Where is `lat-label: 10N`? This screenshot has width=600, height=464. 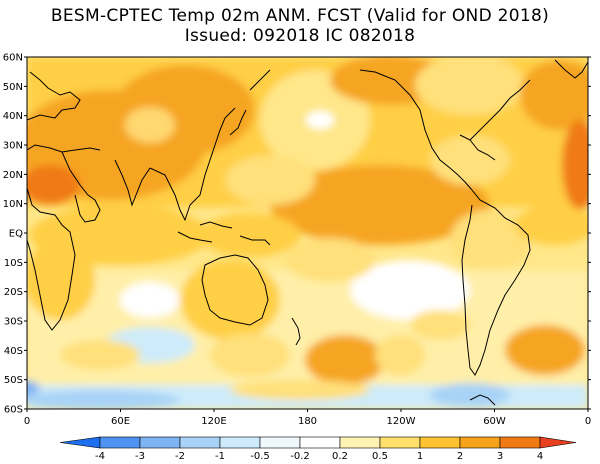 lat-label: 10N is located at coordinates (13, 204).